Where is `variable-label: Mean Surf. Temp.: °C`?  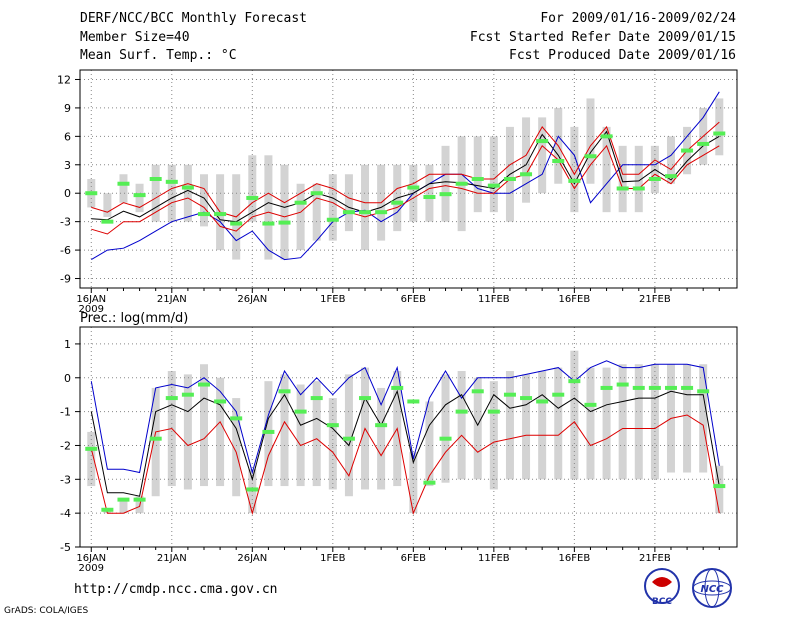
variable-label: Mean Surf. Temp.: °C is located at coordinates (158, 55).